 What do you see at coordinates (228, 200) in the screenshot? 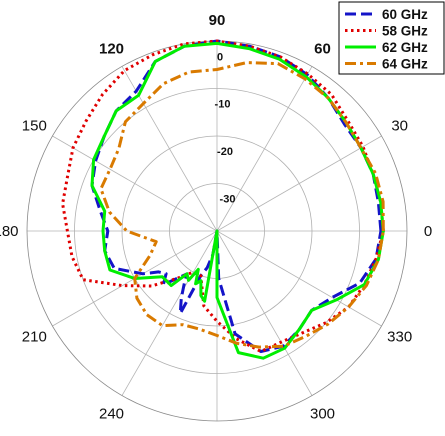
I see `radial-tick-label: -30` at bounding box center [228, 200].